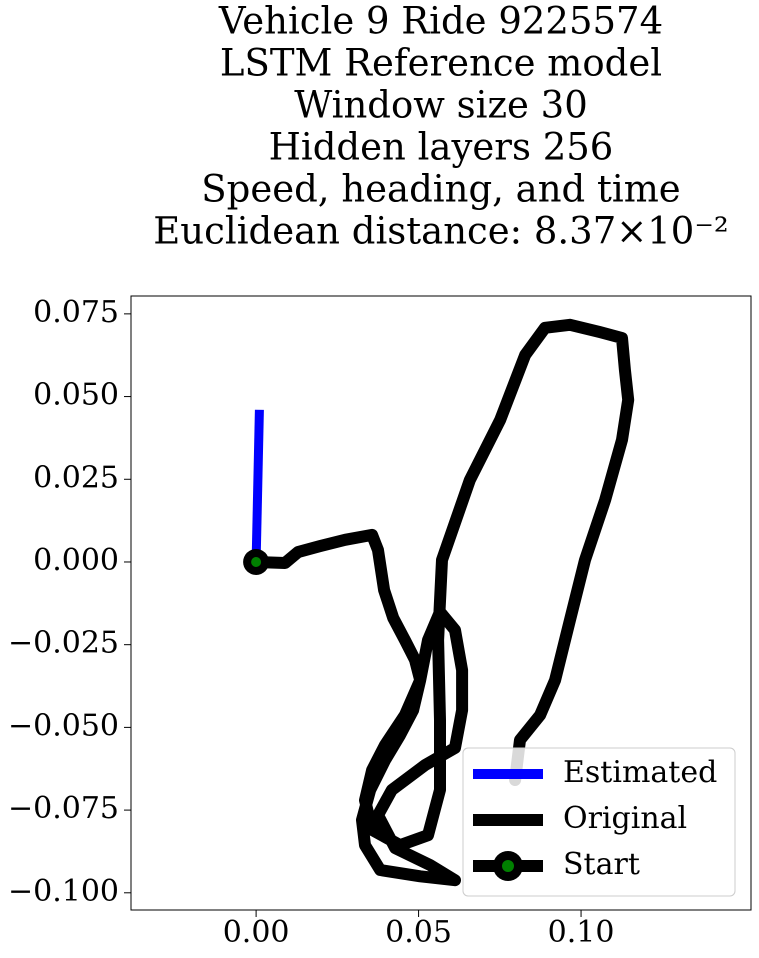 The width and height of the screenshot is (759, 958). What do you see at coordinates (440, 189) in the screenshot?
I see `chart-title: Speed, heading, and time` at bounding box center [440, 189].